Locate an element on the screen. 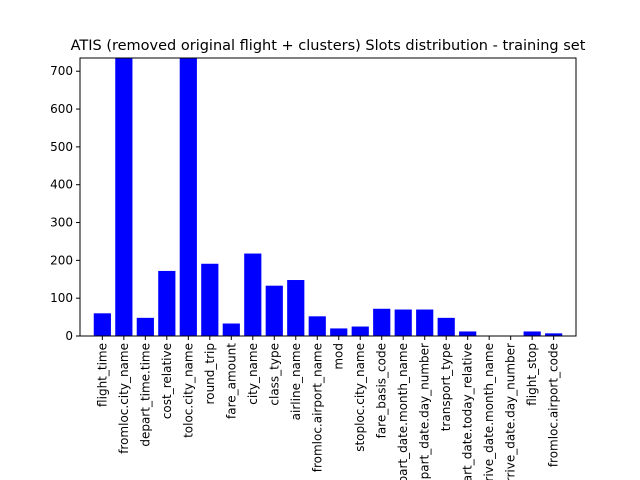 The image size is (640, 480). x-tick-label: arrive_date.day_number is located at coordinates (511, 411).